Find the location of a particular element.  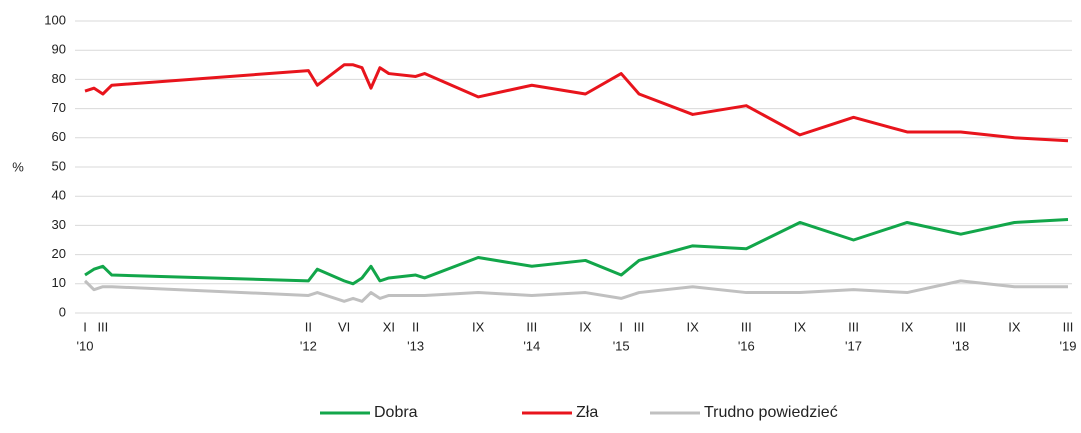

legend-label: Dobra is located at coordinates (396, 412).